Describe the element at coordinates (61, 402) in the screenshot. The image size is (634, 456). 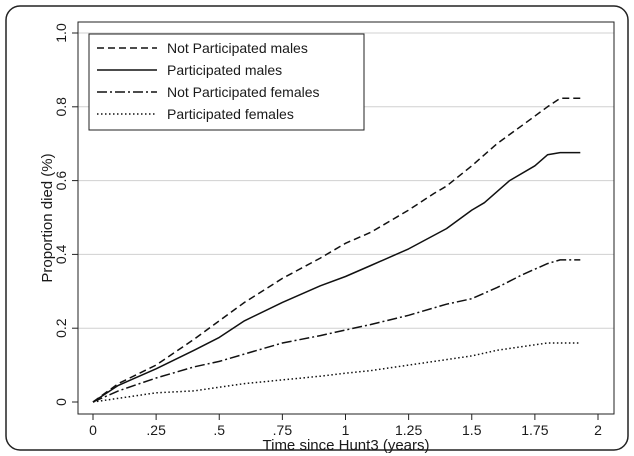
I see `y-tick-label: 0` at that location.